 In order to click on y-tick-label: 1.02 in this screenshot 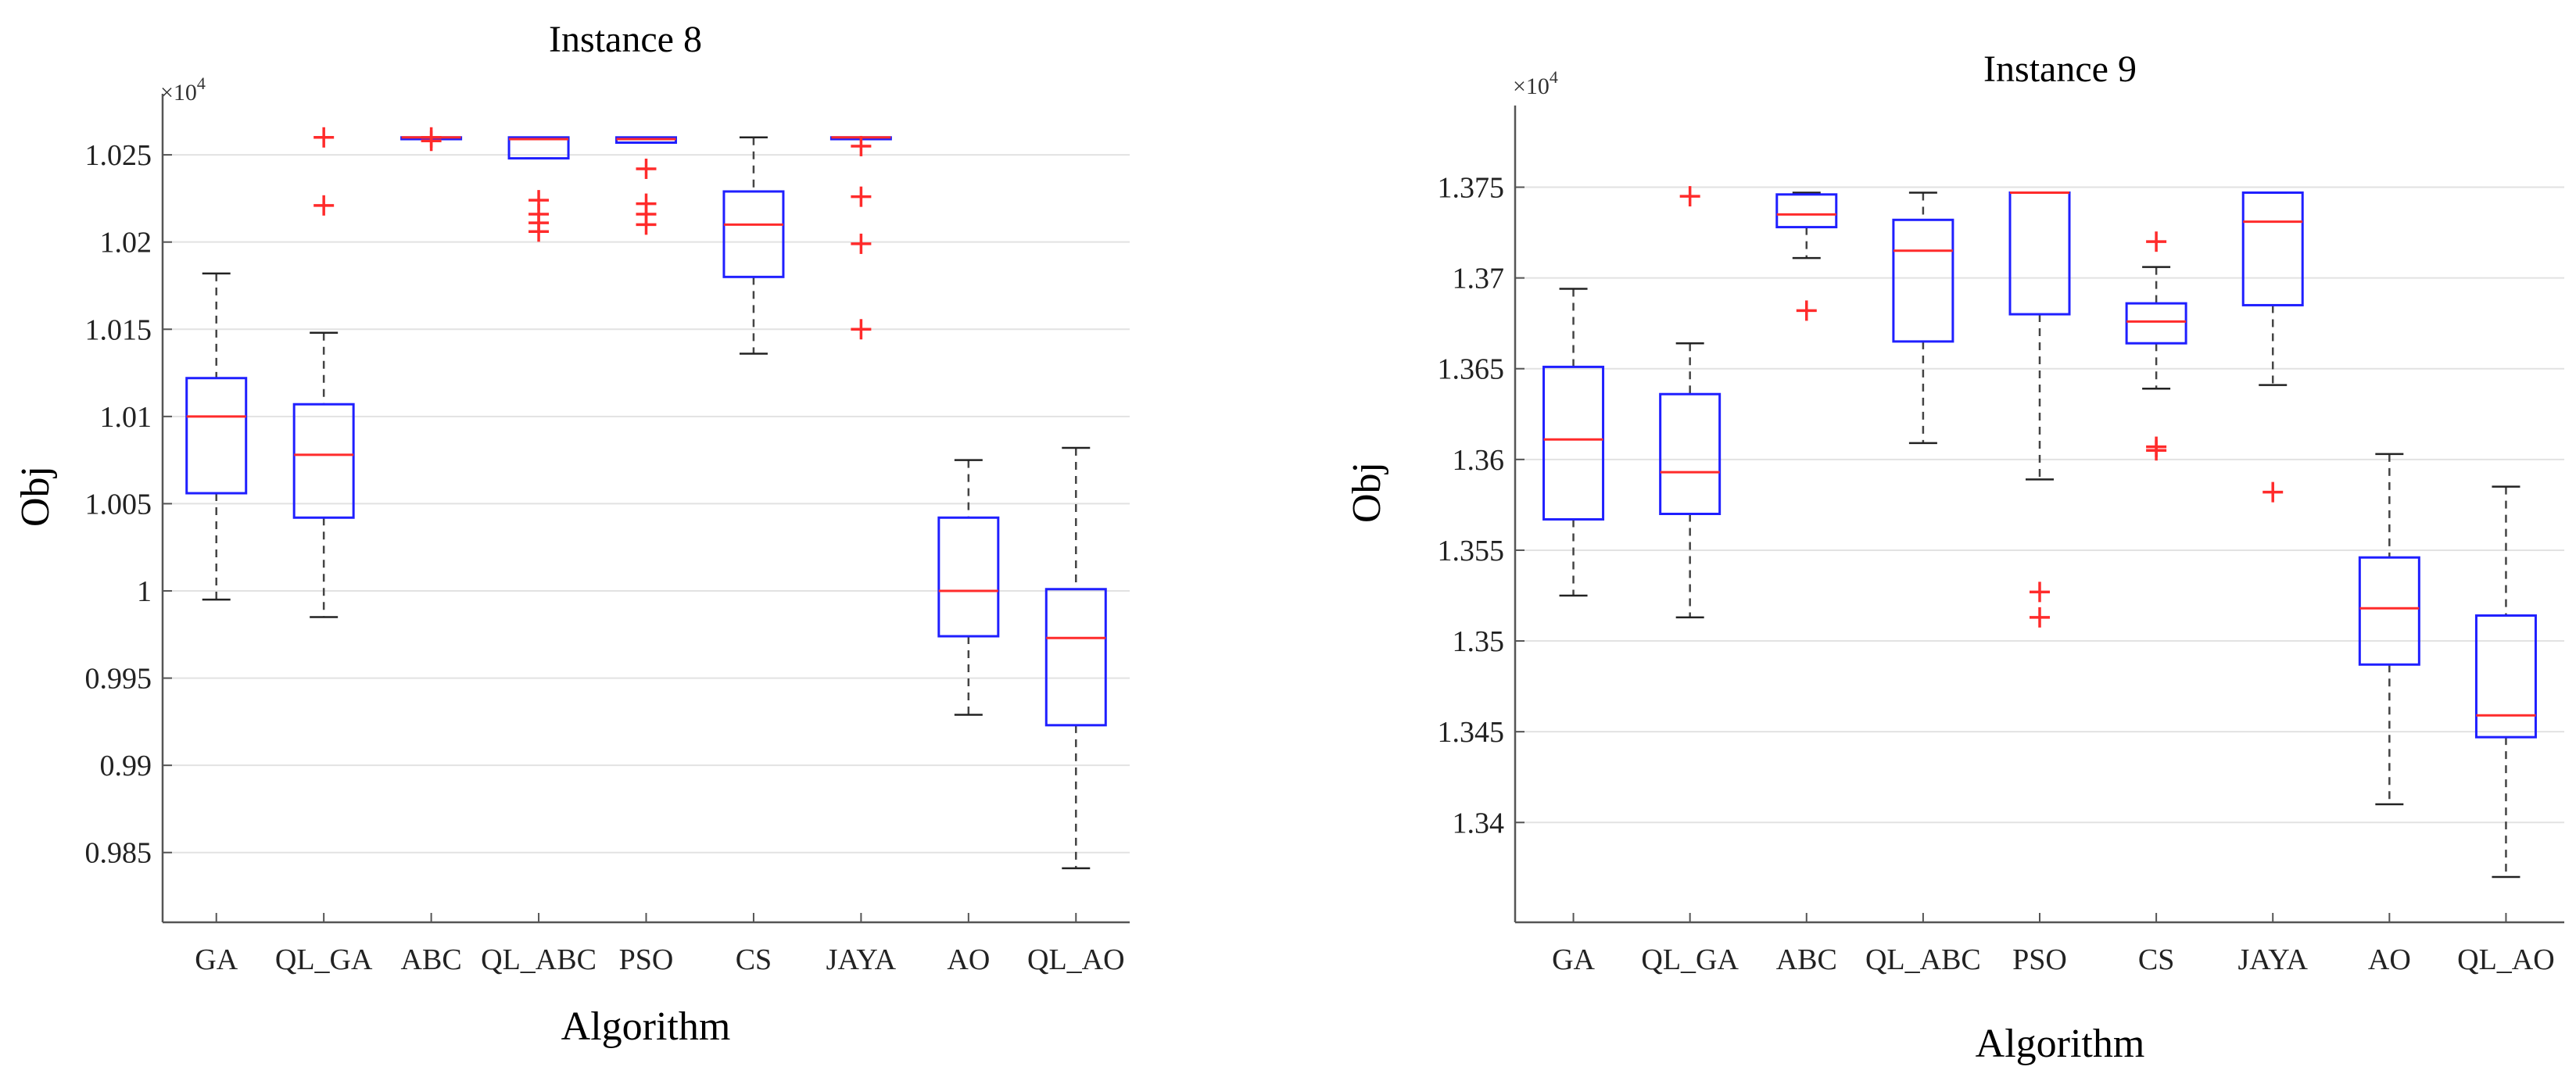, I will do `click(126, 243)`.